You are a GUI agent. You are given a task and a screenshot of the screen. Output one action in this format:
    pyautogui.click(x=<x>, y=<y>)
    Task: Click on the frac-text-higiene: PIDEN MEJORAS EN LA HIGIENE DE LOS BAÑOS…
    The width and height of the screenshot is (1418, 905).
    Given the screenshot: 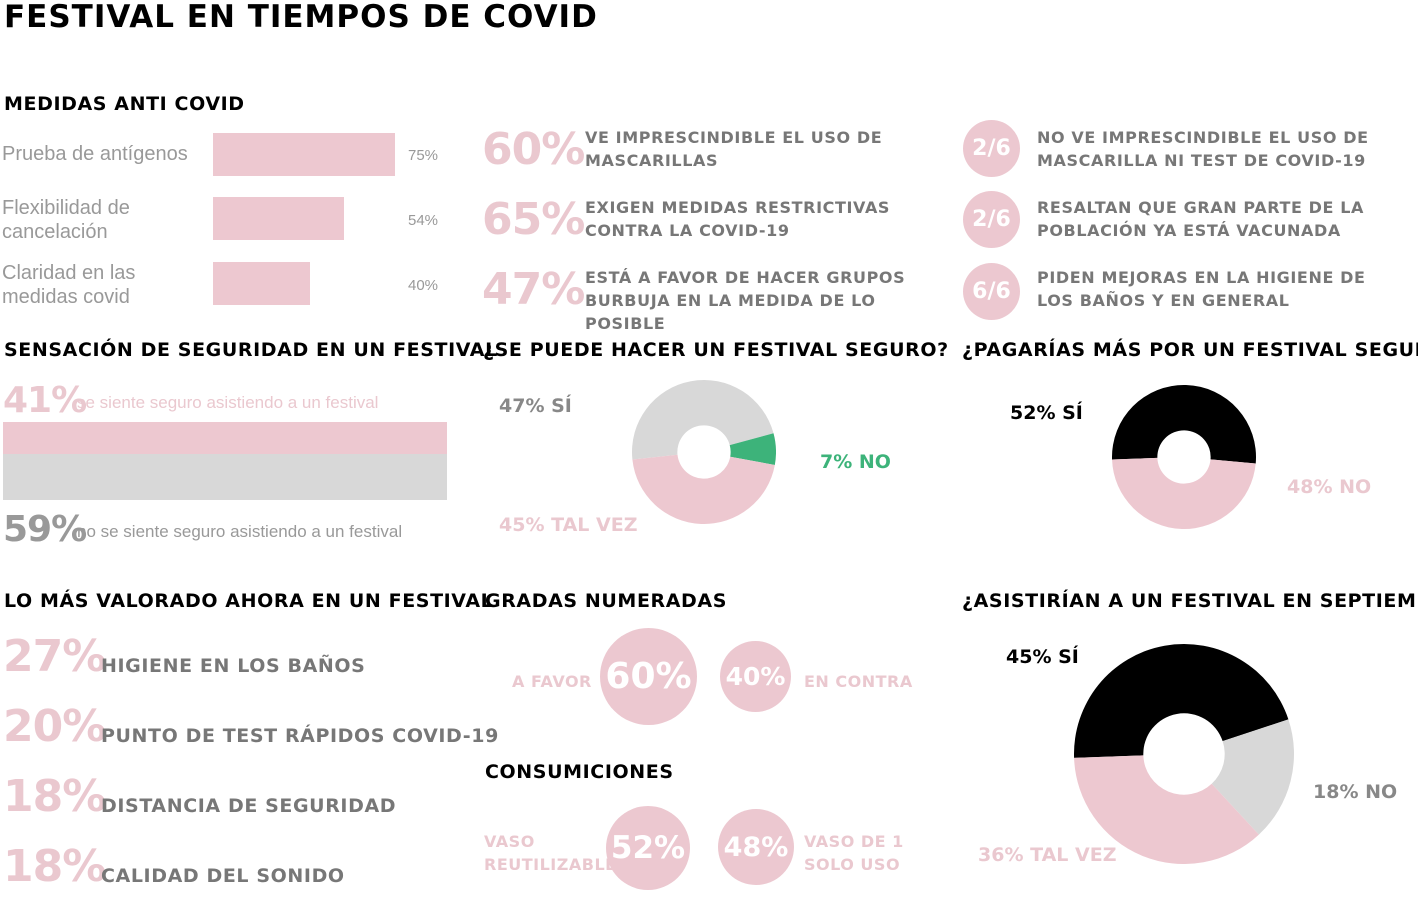 What is the action you would take?
    pyautogui.click(x=1201, y=289)
    